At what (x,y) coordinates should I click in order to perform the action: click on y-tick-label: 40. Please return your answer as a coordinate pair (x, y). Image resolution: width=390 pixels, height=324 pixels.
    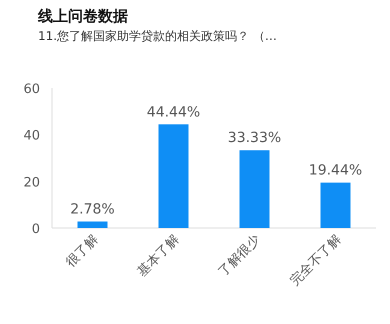
    Looking at the image, I should click on (31, 136).